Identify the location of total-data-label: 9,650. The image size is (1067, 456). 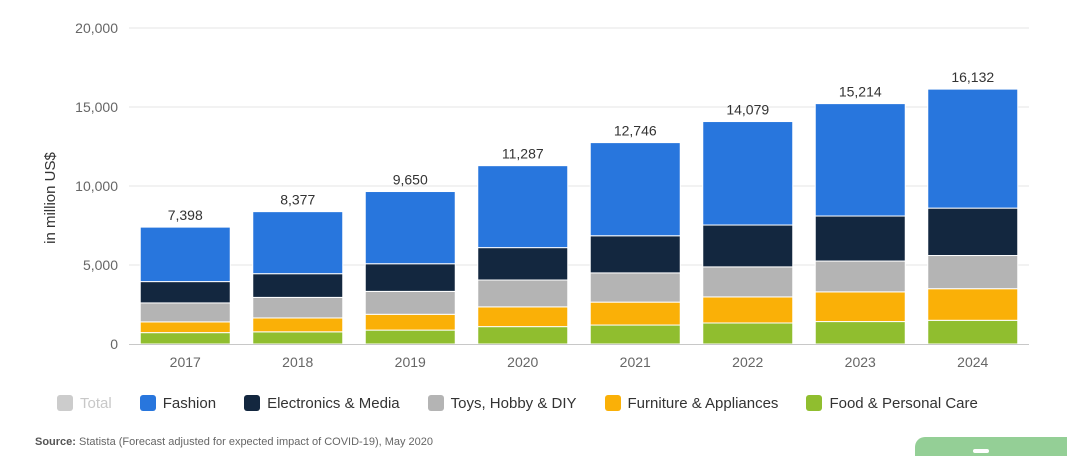
(410, 180).